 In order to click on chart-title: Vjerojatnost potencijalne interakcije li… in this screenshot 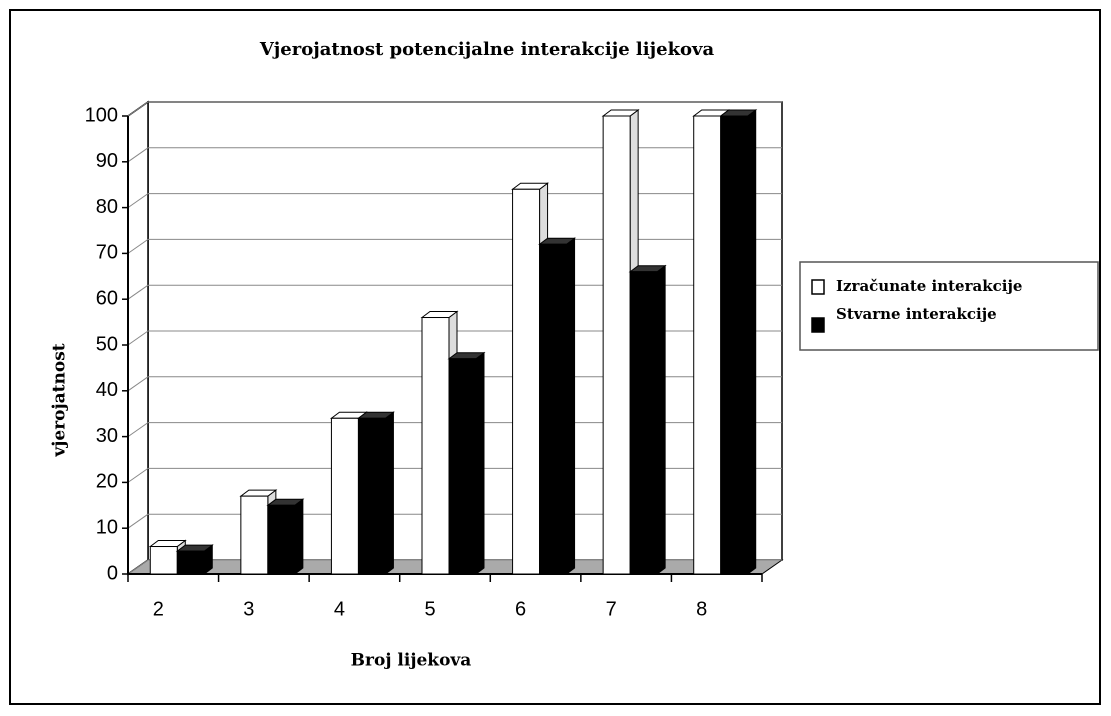, I will do `click(487, 49)`.